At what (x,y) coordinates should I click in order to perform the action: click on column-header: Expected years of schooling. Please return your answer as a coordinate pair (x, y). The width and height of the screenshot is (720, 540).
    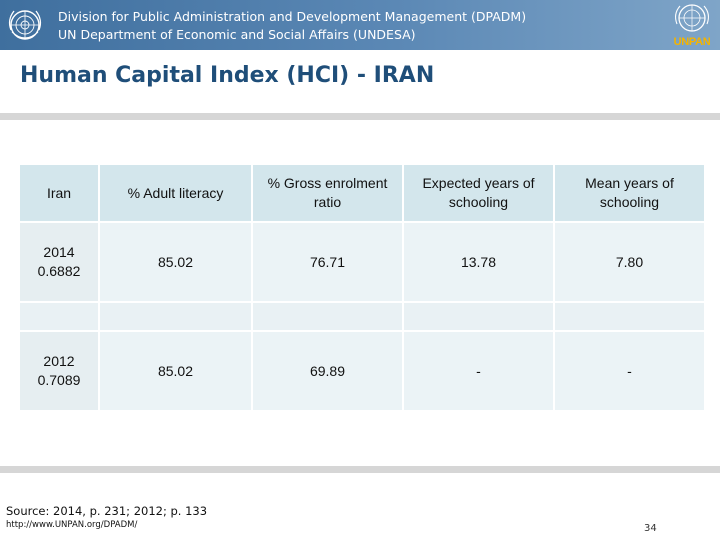
    Looking at the image, I should click on (478, 193).